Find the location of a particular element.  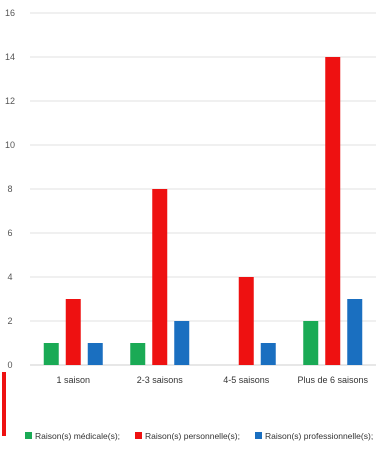

y-tick-label: 2 is located at coordinates (9, 321).